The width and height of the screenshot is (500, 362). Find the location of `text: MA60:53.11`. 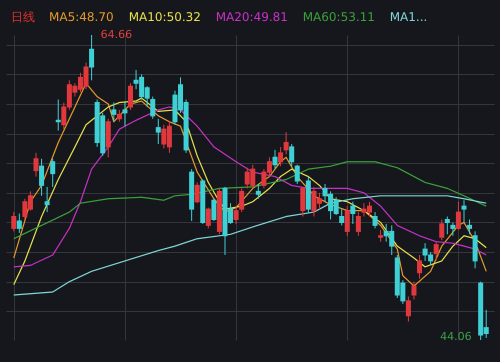

text: MA60:53.11 is located at coordinates (338, 17).